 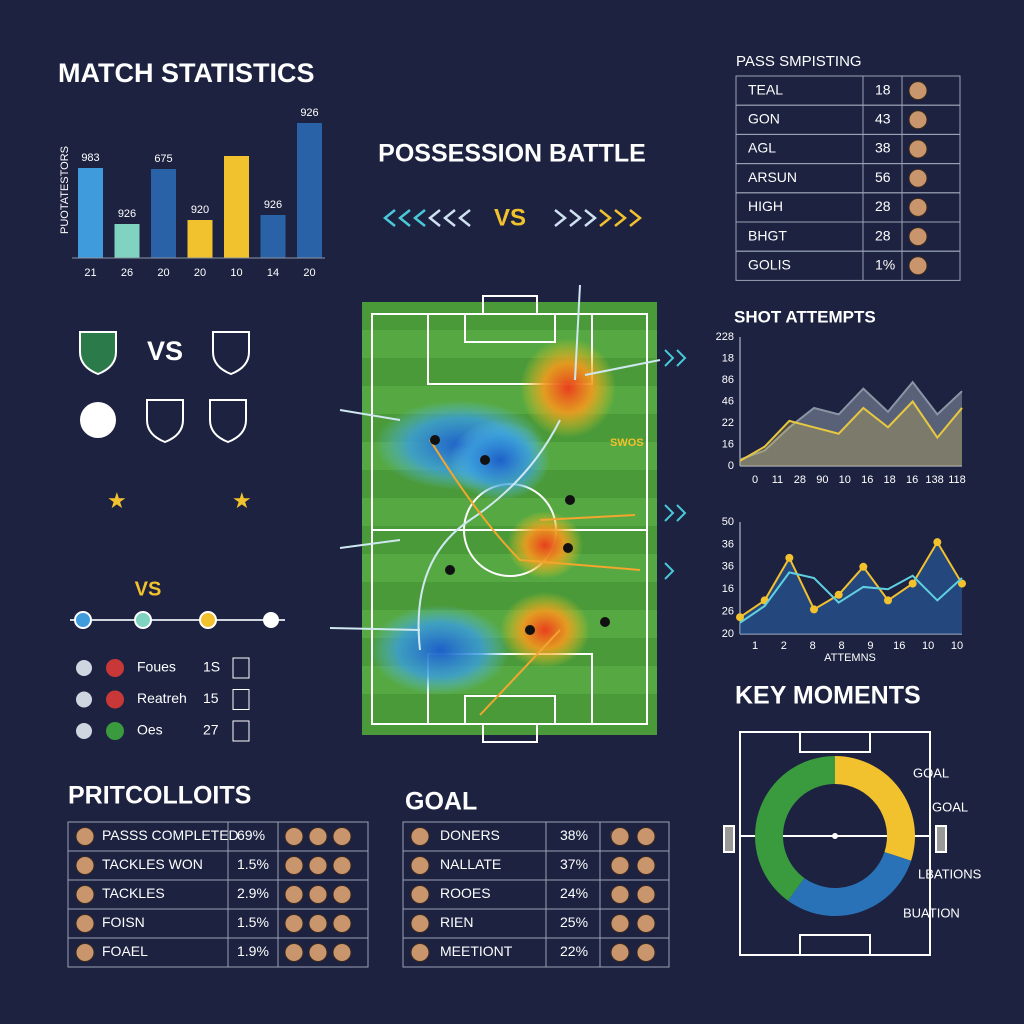 What do you see at coordinates (755, 480) in the screenshot?
I see `x-tick-label: 0` at bounding box center [755, 480].